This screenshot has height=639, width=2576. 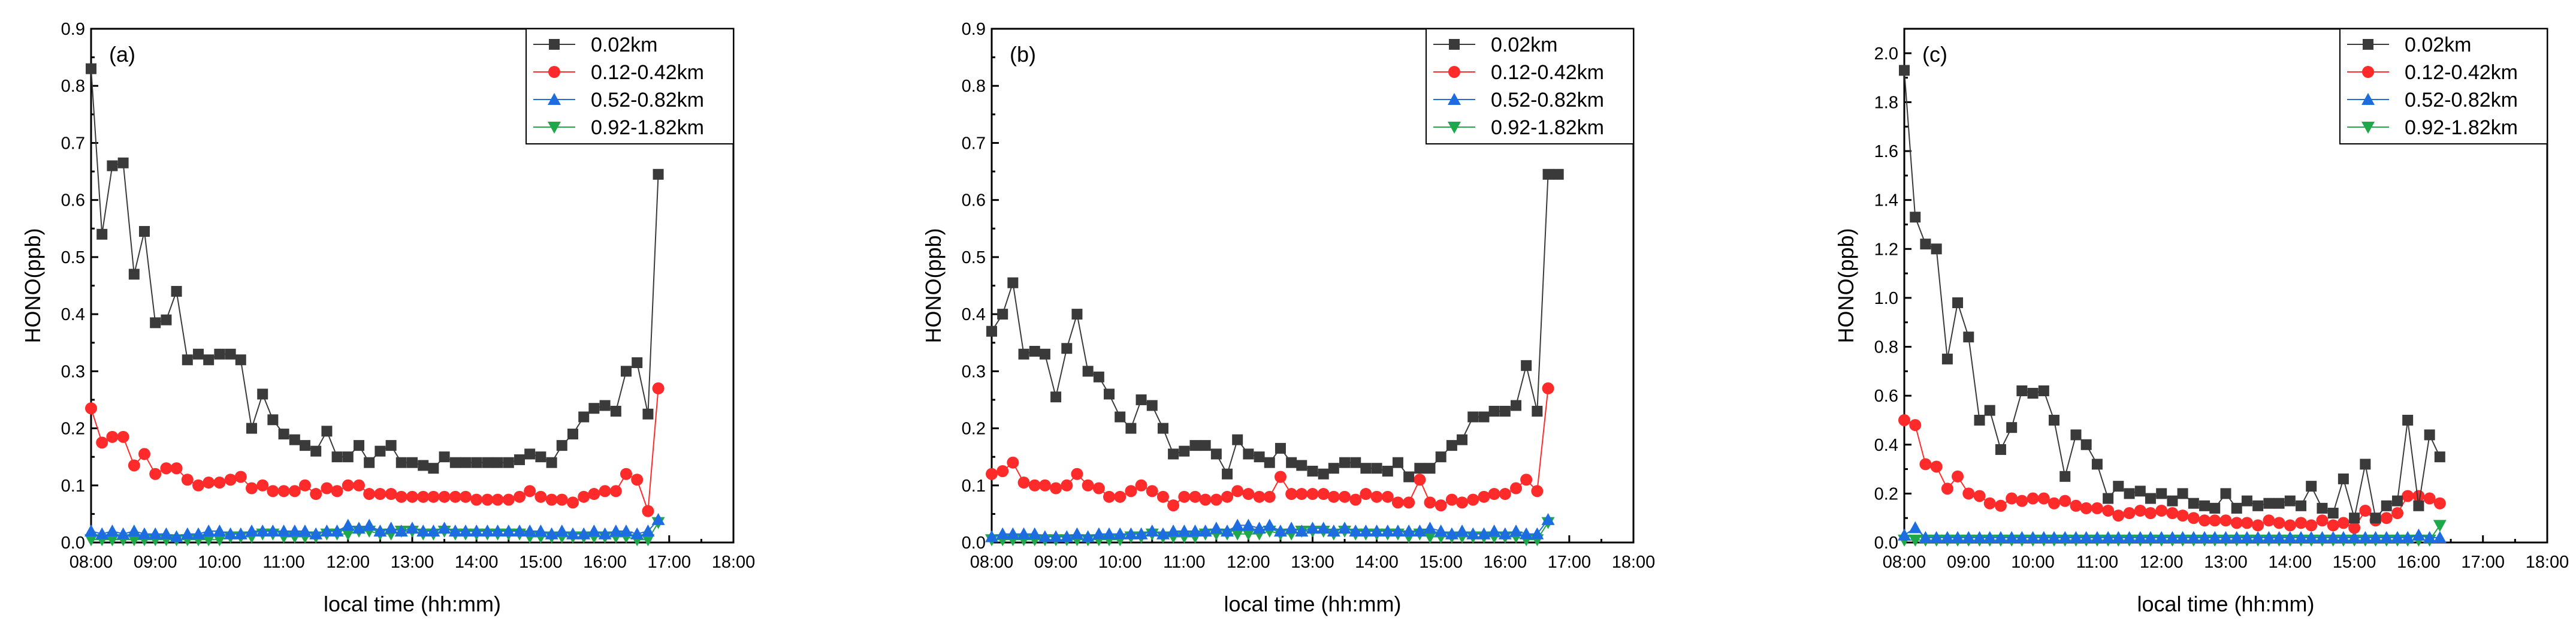 I want to click on y-tick-label: 0.8, so click(x=1886, y=348).